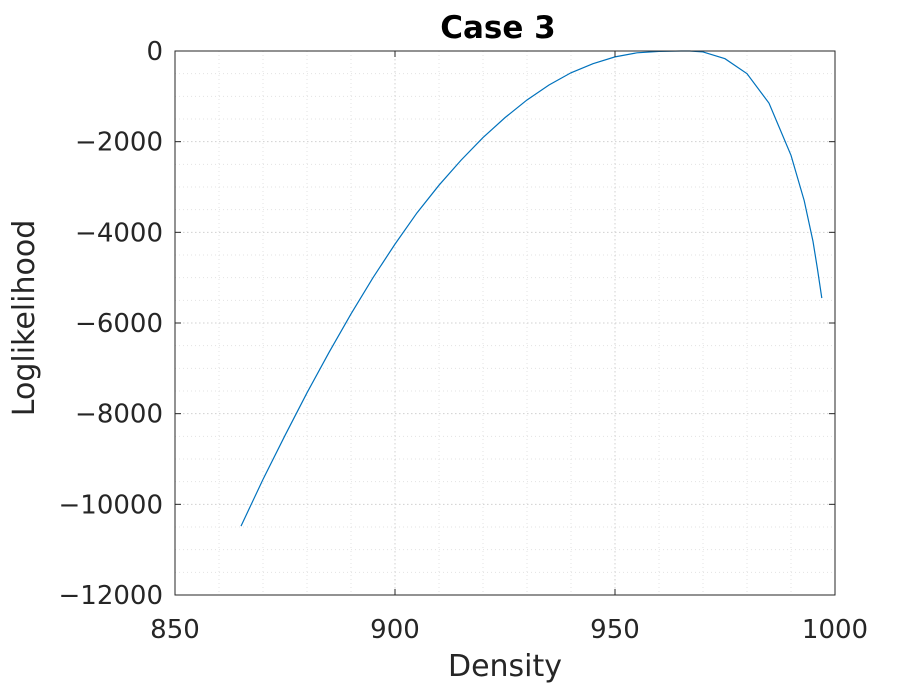 The height and width of the screenshot is (685, 923). Describe the element at coordinates (835, 630) in the screenshot. I see `x-tick-label: 1000` at that location.